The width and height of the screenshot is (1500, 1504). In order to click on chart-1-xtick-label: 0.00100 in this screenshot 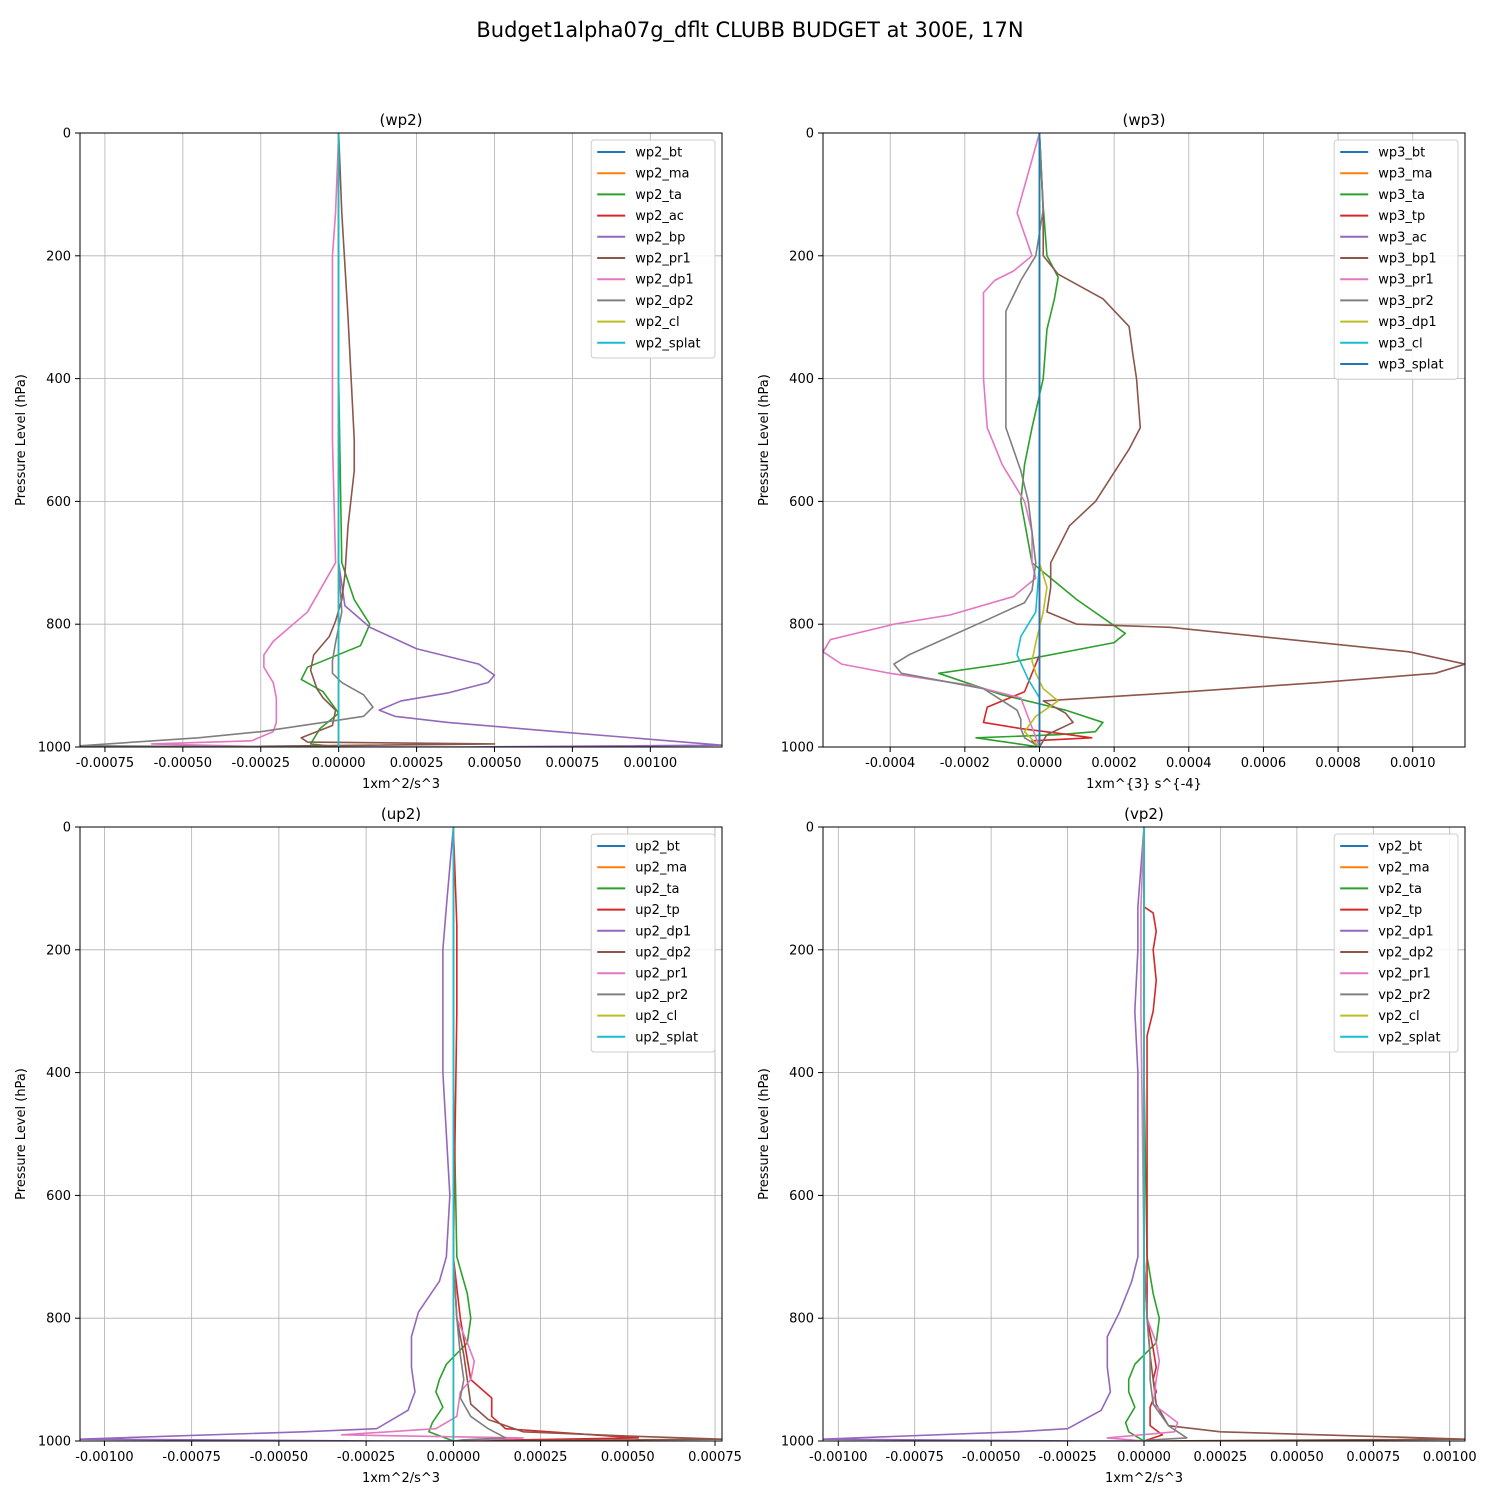, I will do `click(650, 763)`.